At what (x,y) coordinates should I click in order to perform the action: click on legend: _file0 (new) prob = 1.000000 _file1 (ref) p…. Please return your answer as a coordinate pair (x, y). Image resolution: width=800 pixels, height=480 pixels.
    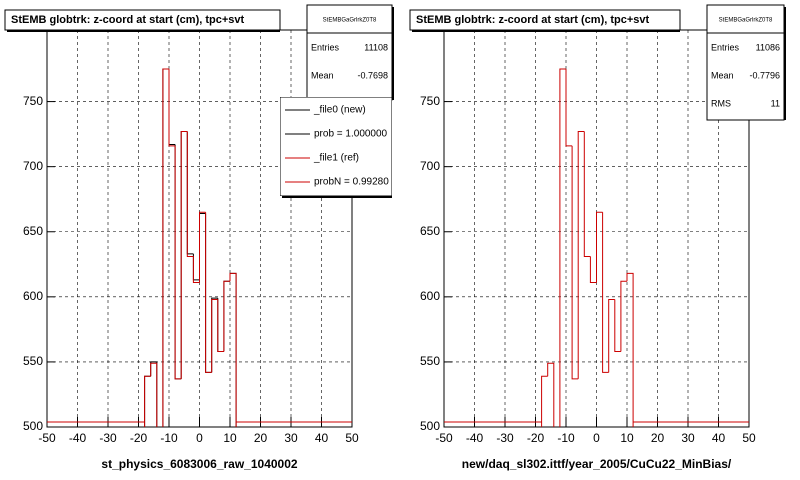
    Looking at the image, I should click on (336, 146).